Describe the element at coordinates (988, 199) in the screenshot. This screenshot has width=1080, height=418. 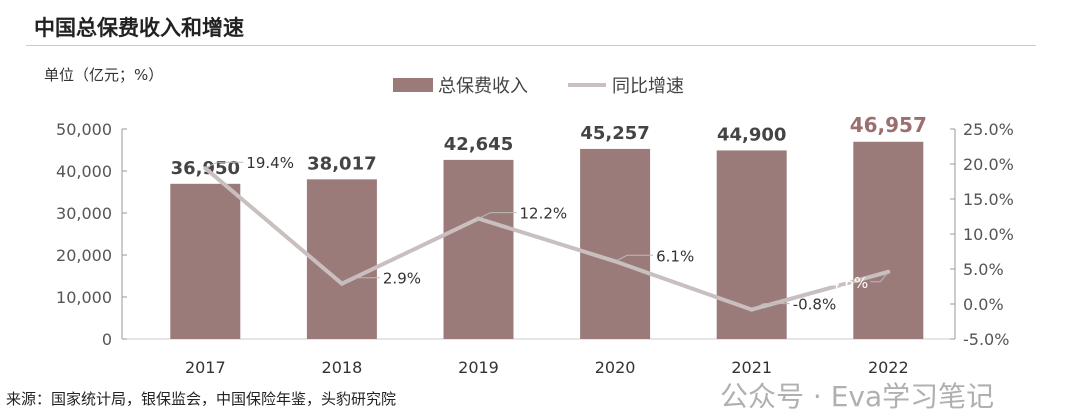
I see `right-tick-label: 15.0%` at that location.